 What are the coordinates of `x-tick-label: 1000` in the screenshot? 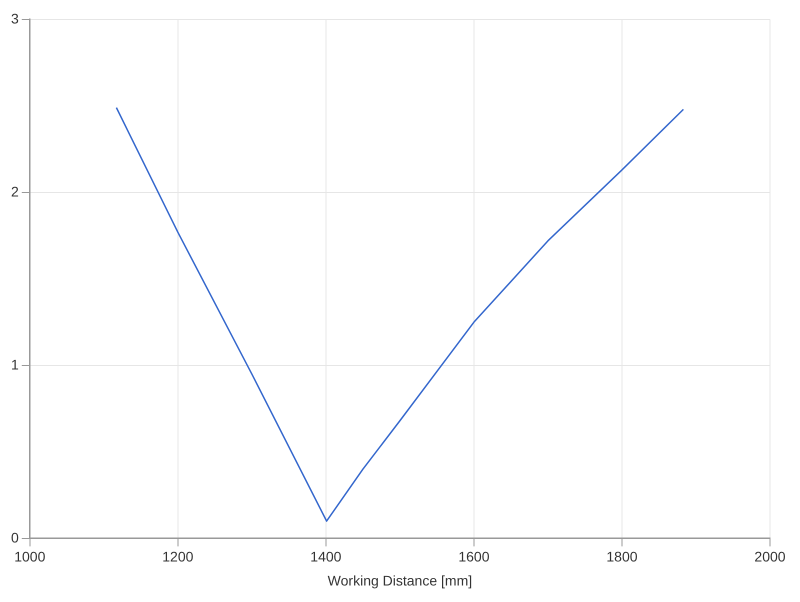 It's located at (30, 556).